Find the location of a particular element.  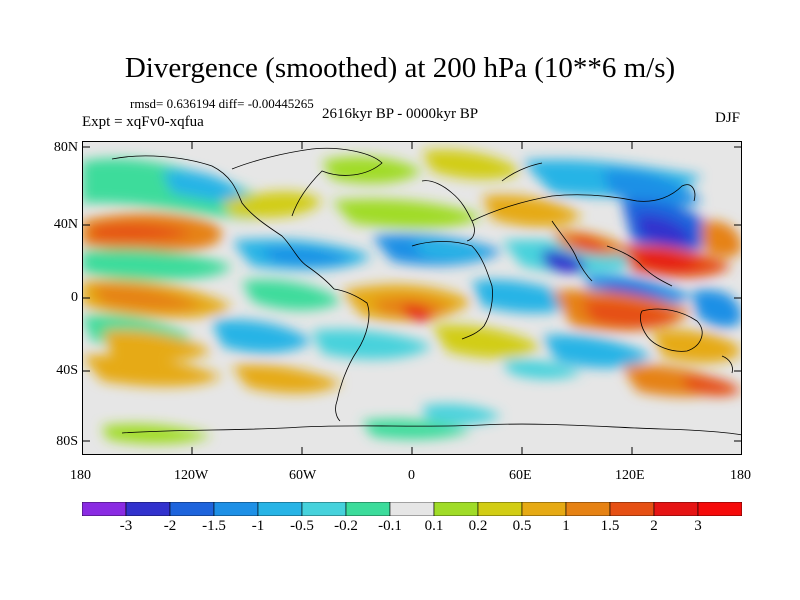

time-period-label: 2616kyr BP - 0000kyr BP is located at coordinates (400, 114).